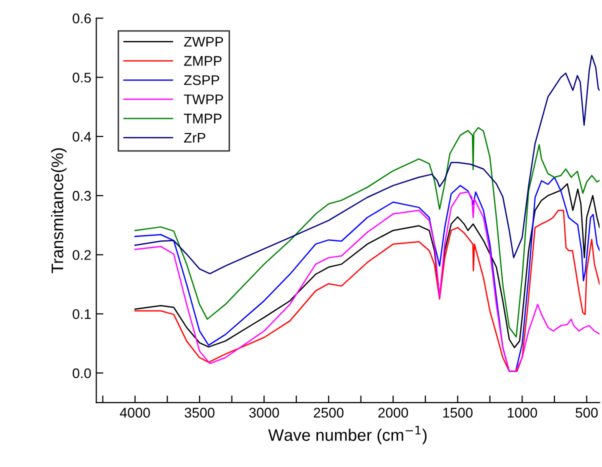 Image resolution: width=602 pixels, height=467 pixels. What do you see at coordinates (204, 41) in the screenshot?
I see `legend-label: ZWPP` at bounding box center [204, 41].